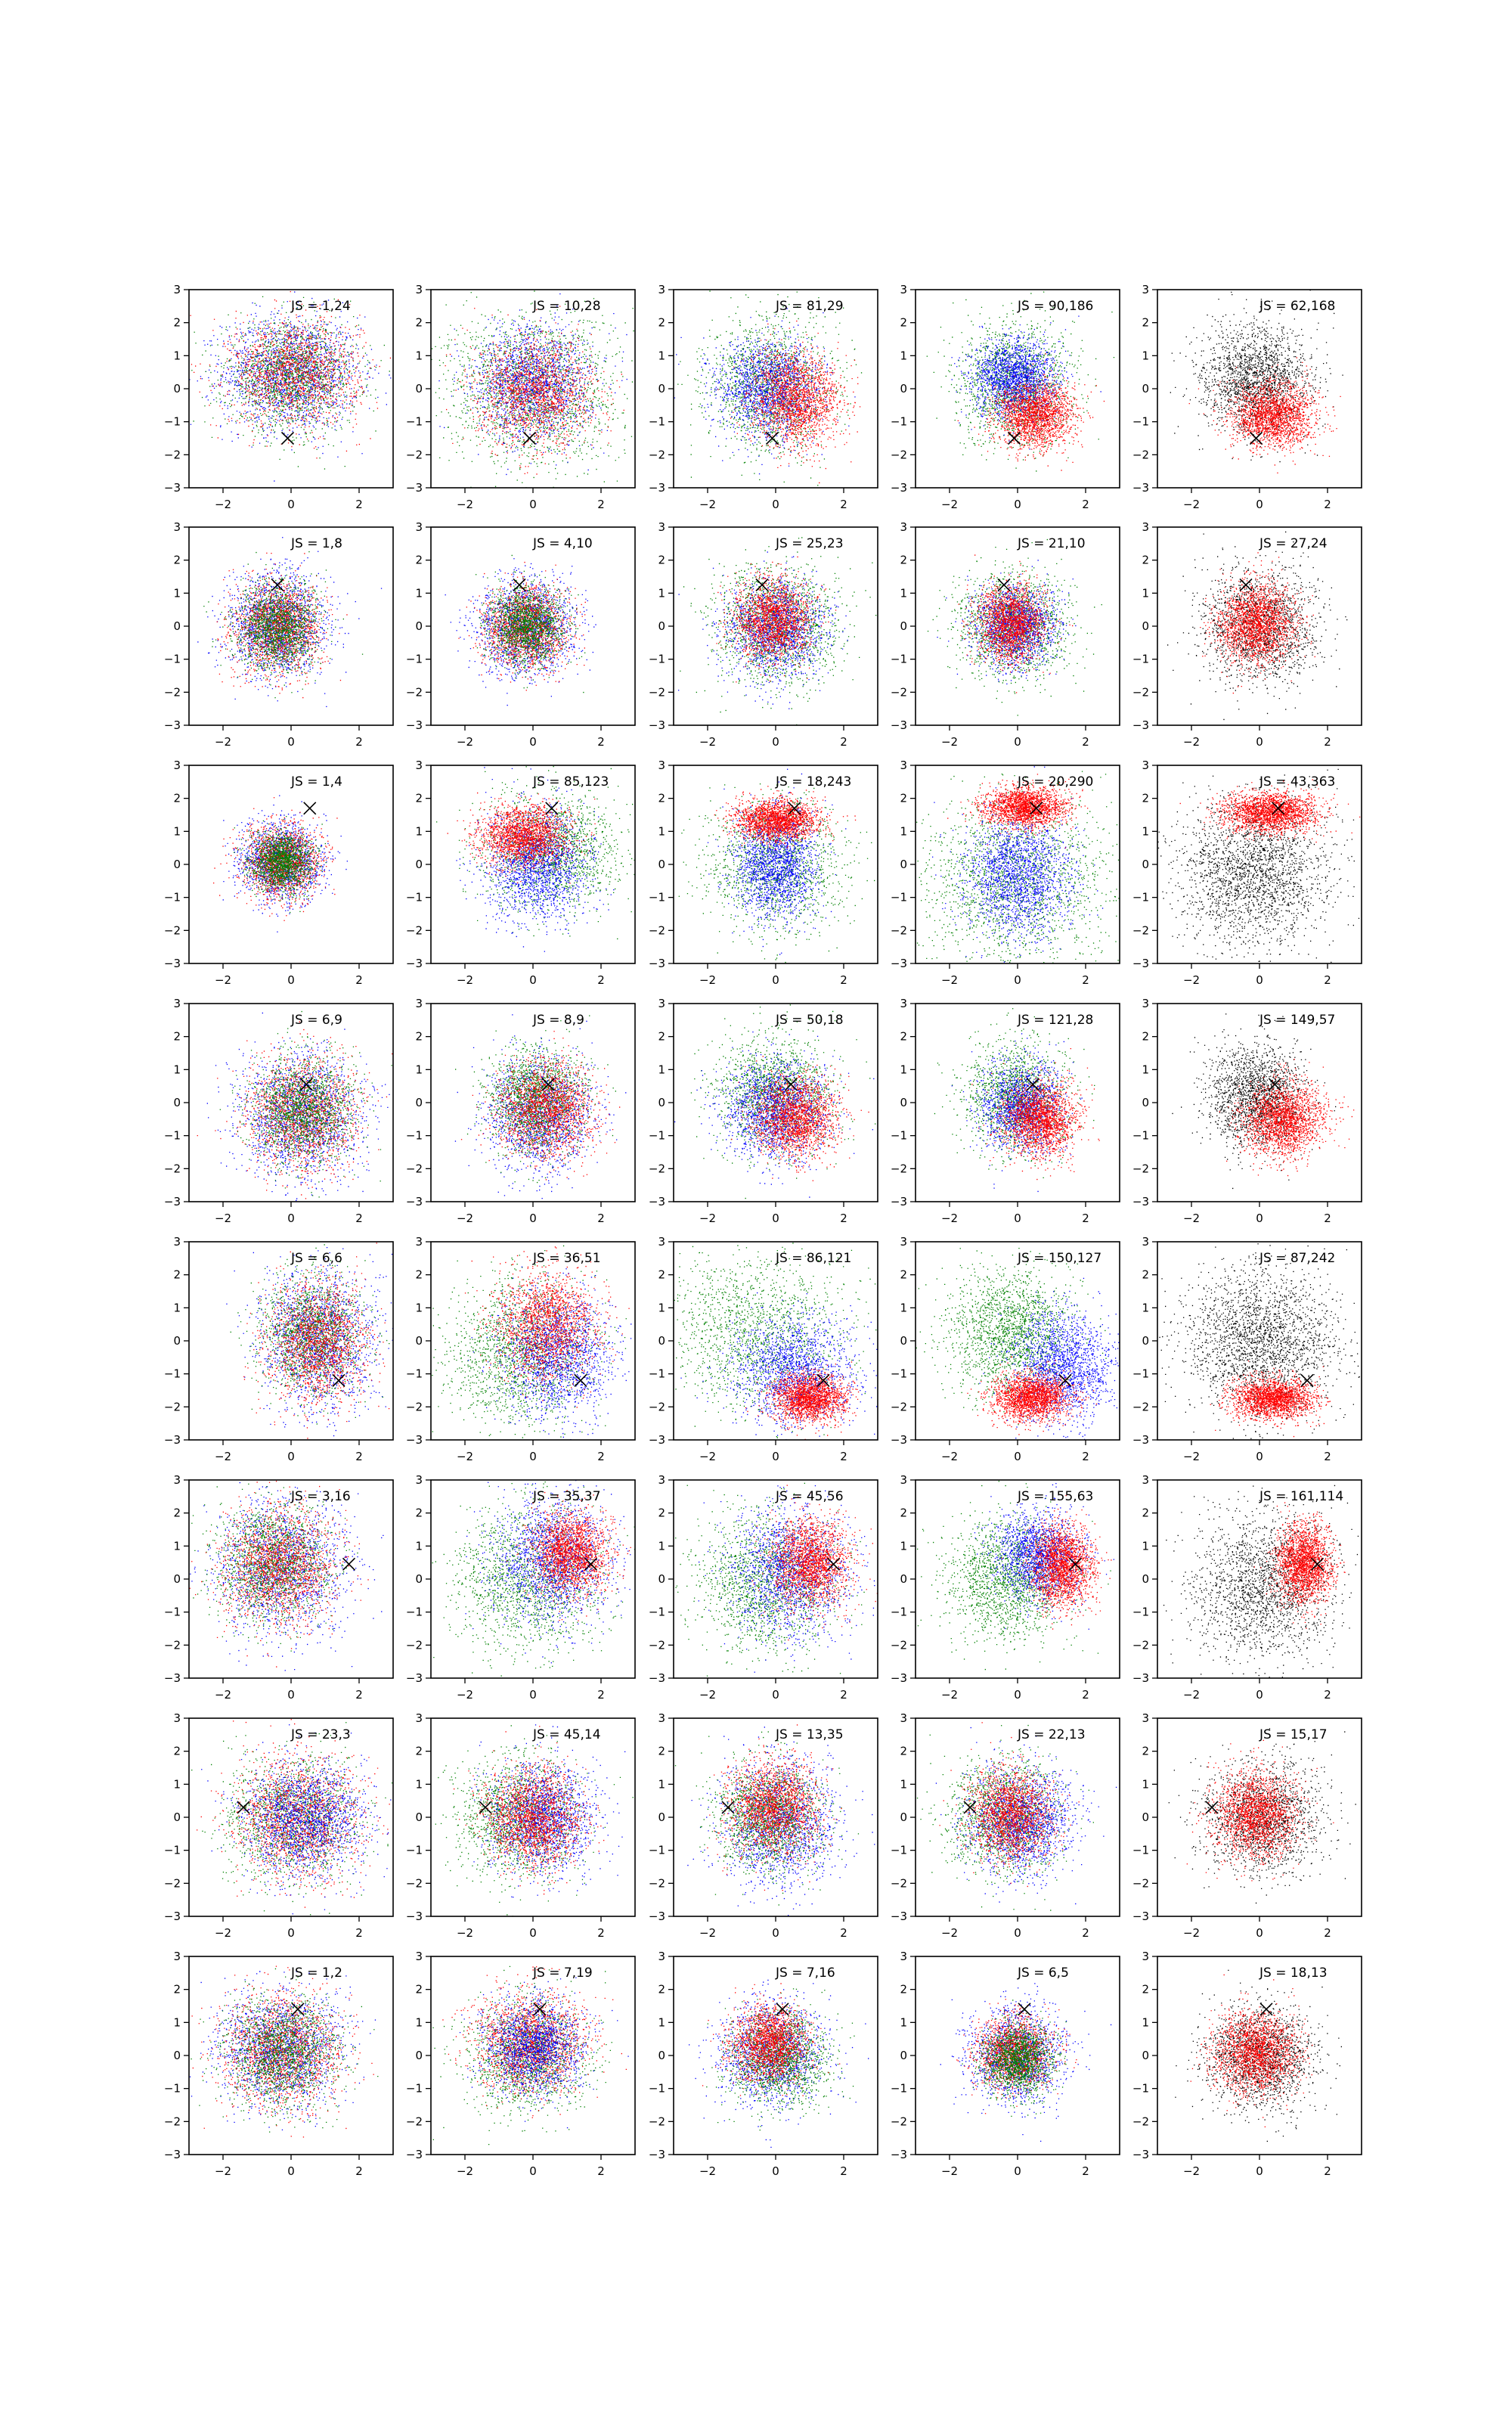 The image size is (1512, 2420). What do you see at coordinates (570, 782) in the screenshot?
I see `js-label: JS = 85,123` at bounding box center [570, 782].